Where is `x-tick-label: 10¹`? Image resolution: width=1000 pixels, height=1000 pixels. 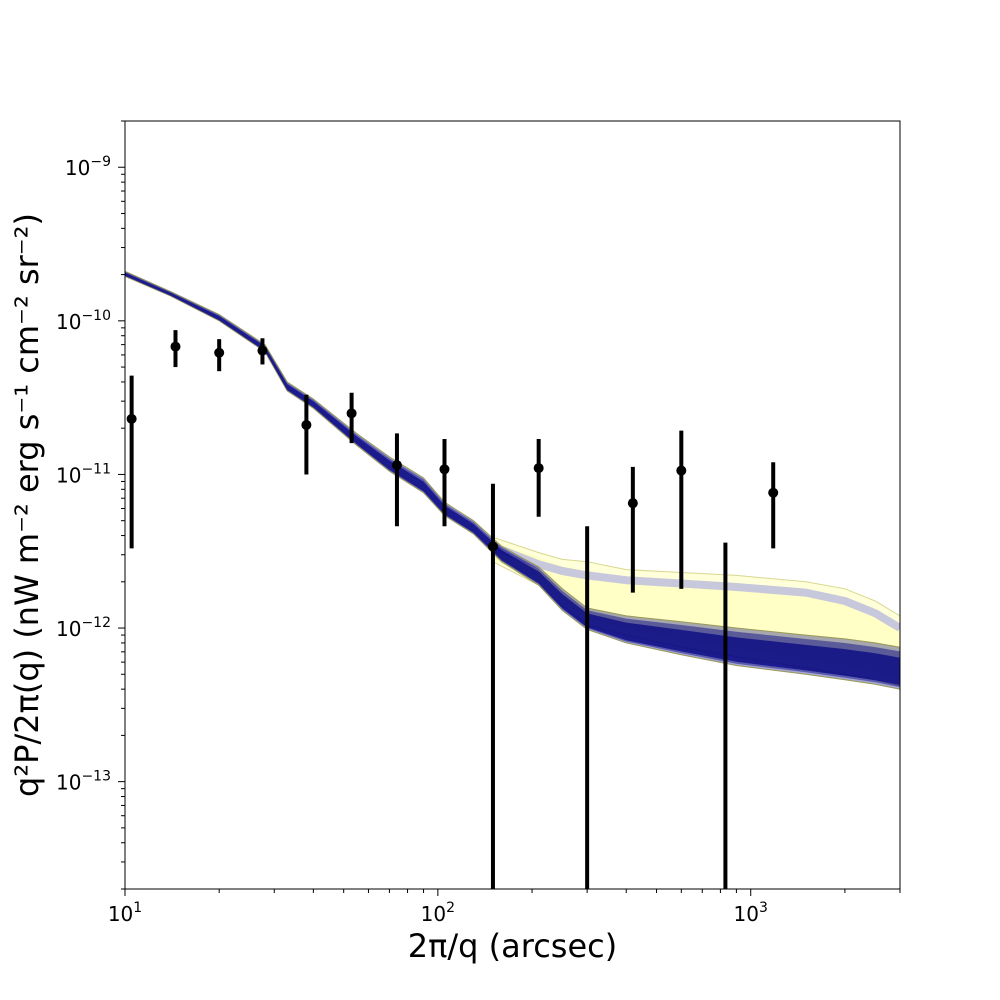 x-tick-label: 10¹ is located at coordinates (125, 913).